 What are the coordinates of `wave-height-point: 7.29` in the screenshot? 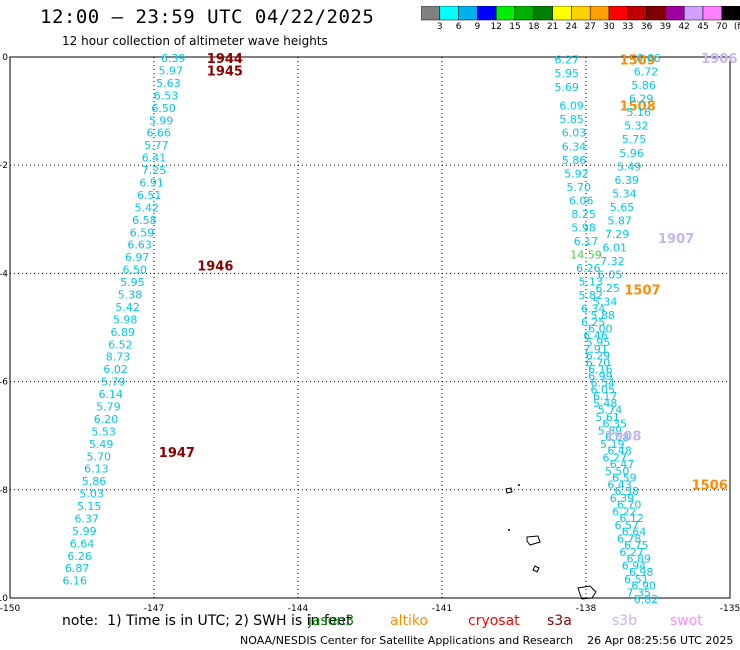 It's located at (617, 234).